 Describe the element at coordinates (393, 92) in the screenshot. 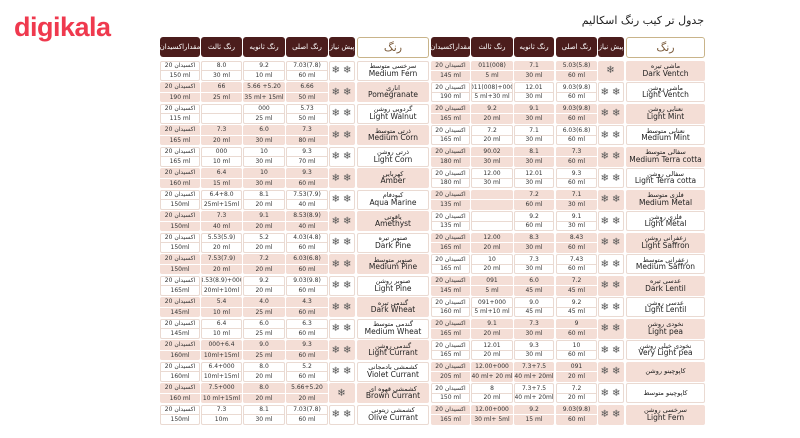

I see `color-name-cell: اناری Pomegranate` at that location.